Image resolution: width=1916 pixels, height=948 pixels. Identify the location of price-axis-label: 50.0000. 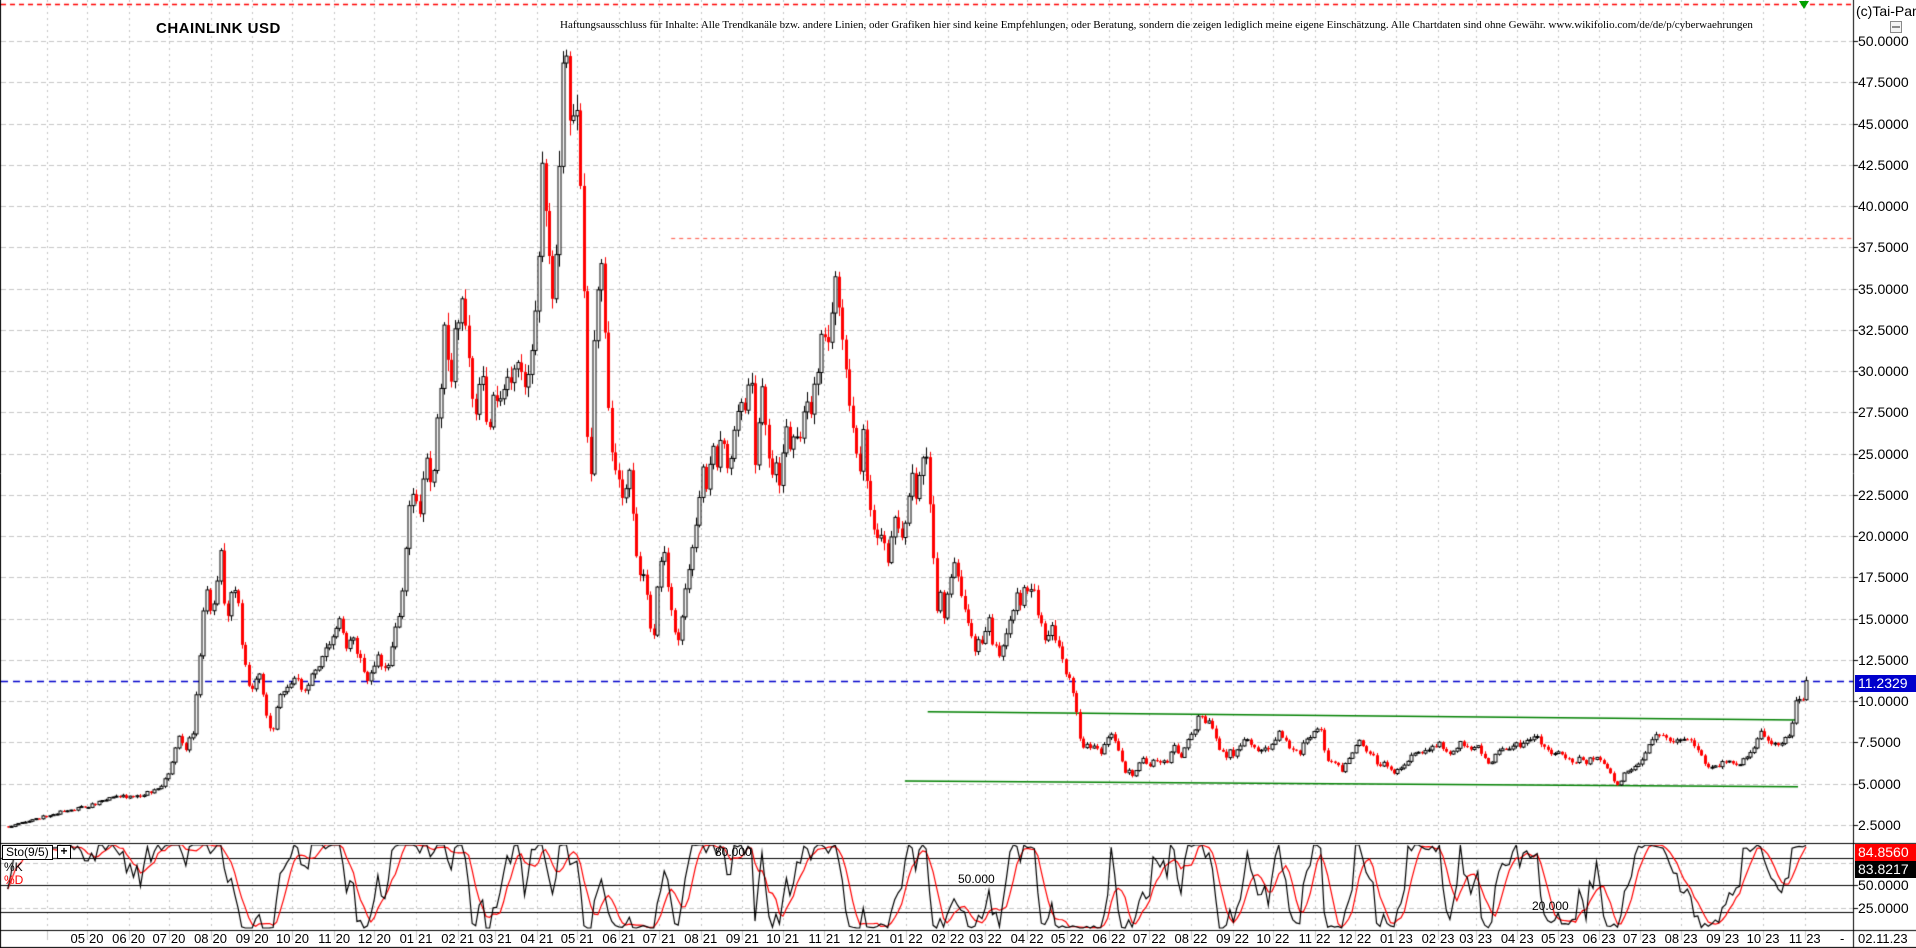
(1883, 41).